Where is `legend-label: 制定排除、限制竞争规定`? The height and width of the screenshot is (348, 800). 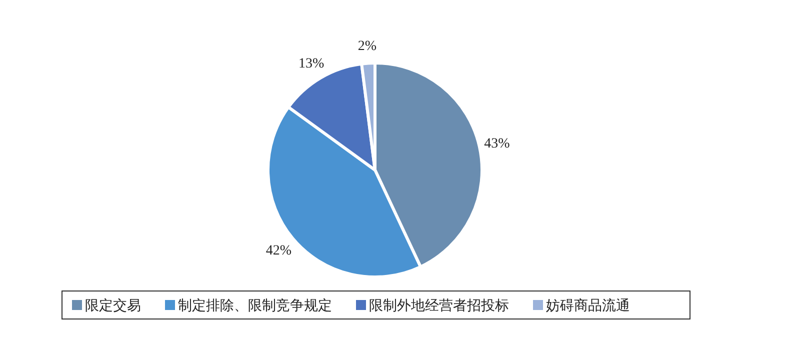 legend-label: 制定排除、限制竞争规定 is located at coordinates (255, 306).